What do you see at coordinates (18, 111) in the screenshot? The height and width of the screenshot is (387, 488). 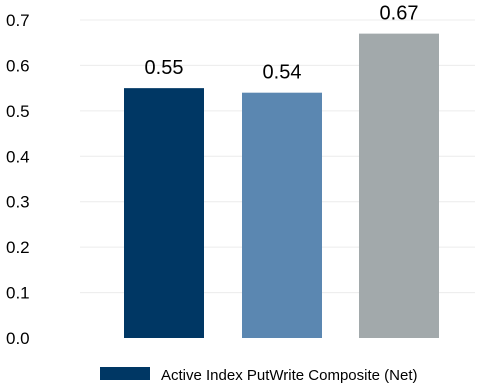 I see `y-tick-label: 0.5` at bounding box center [18, 111].